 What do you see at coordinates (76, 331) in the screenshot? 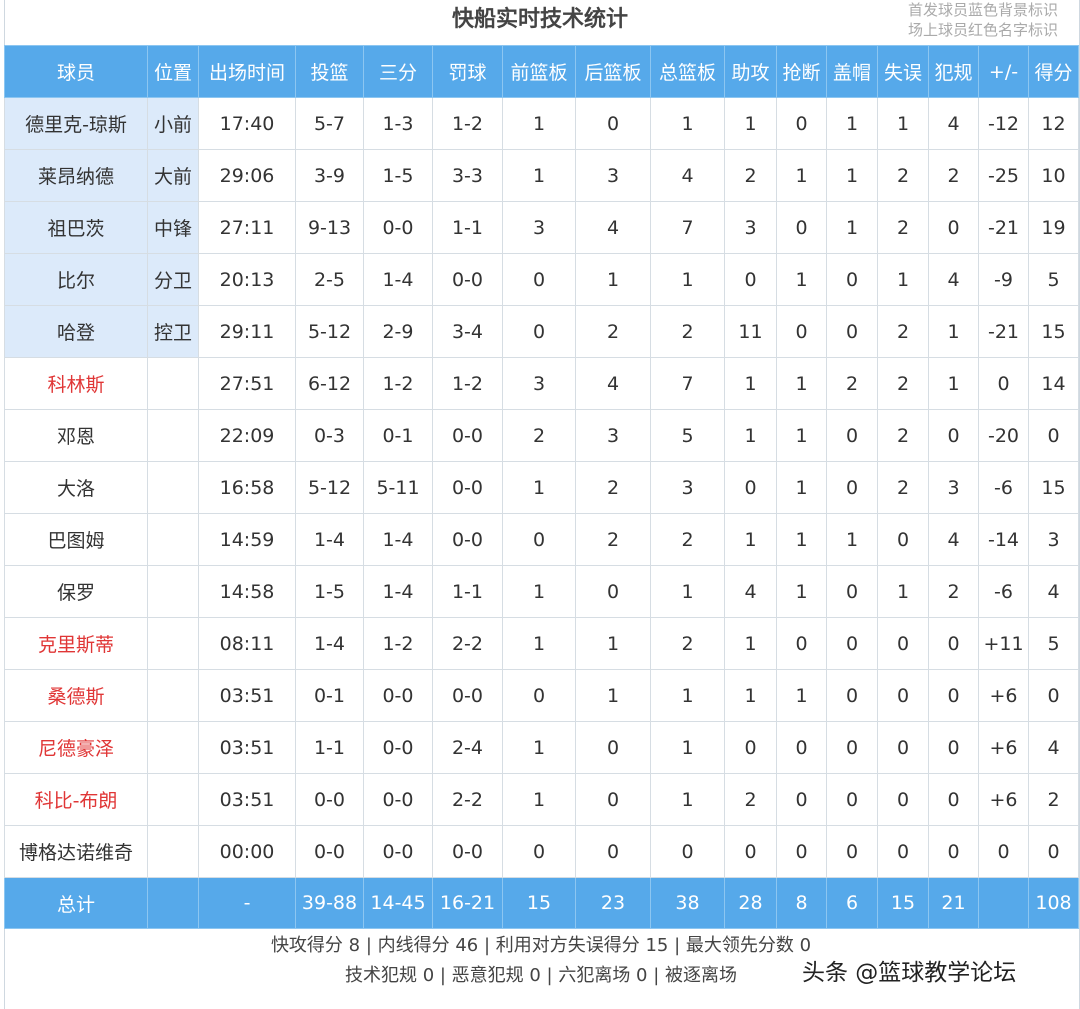
I see `player-name: 哈登` at bounding box center [76, 331].